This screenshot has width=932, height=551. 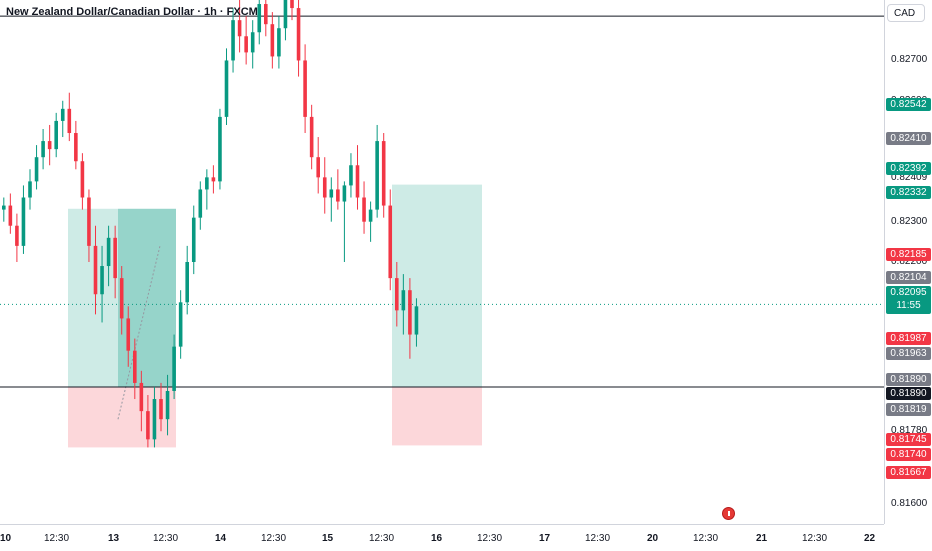 What do you see at coordinates (909, 177) in the screenshot?
I see `price-tick: 0.82409` at bounding box center [909, 177].